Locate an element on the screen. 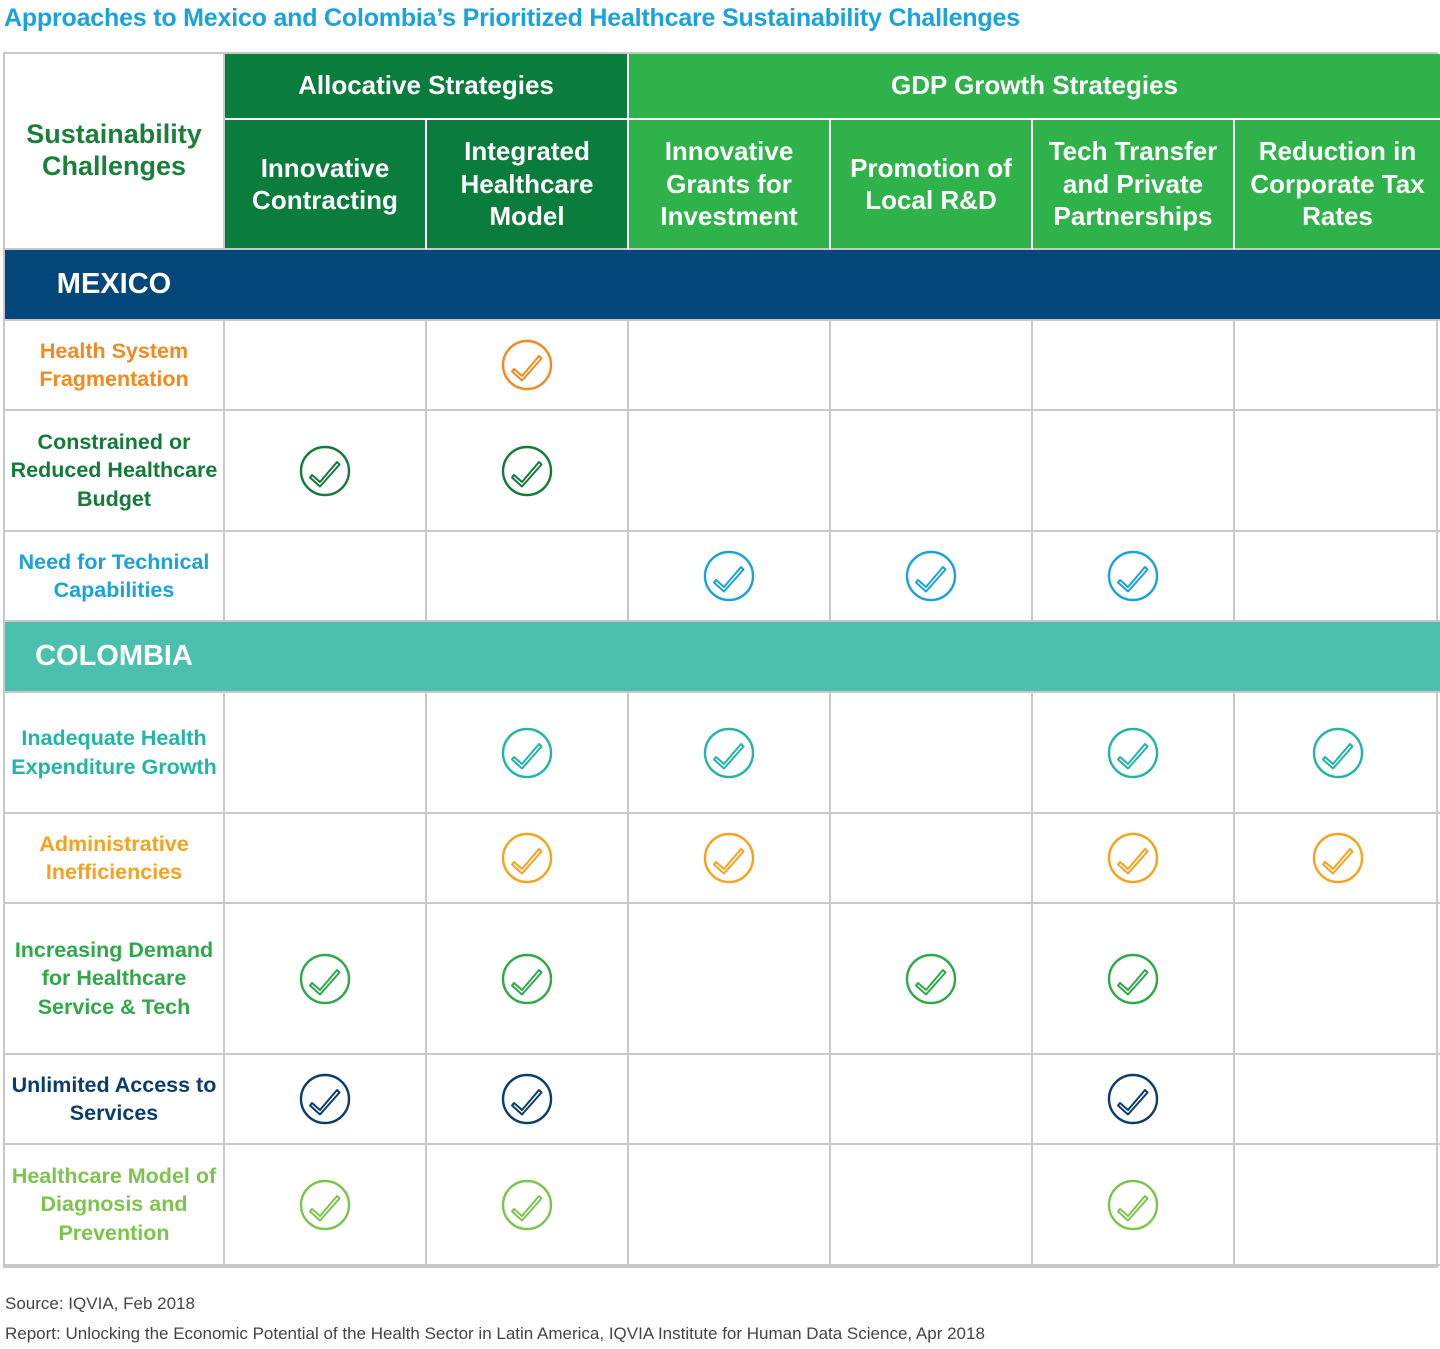 The width and height of the screenshot is (1440, 1349). challenge-label: Health System Fragmentation is located at coordinates (115, 366).